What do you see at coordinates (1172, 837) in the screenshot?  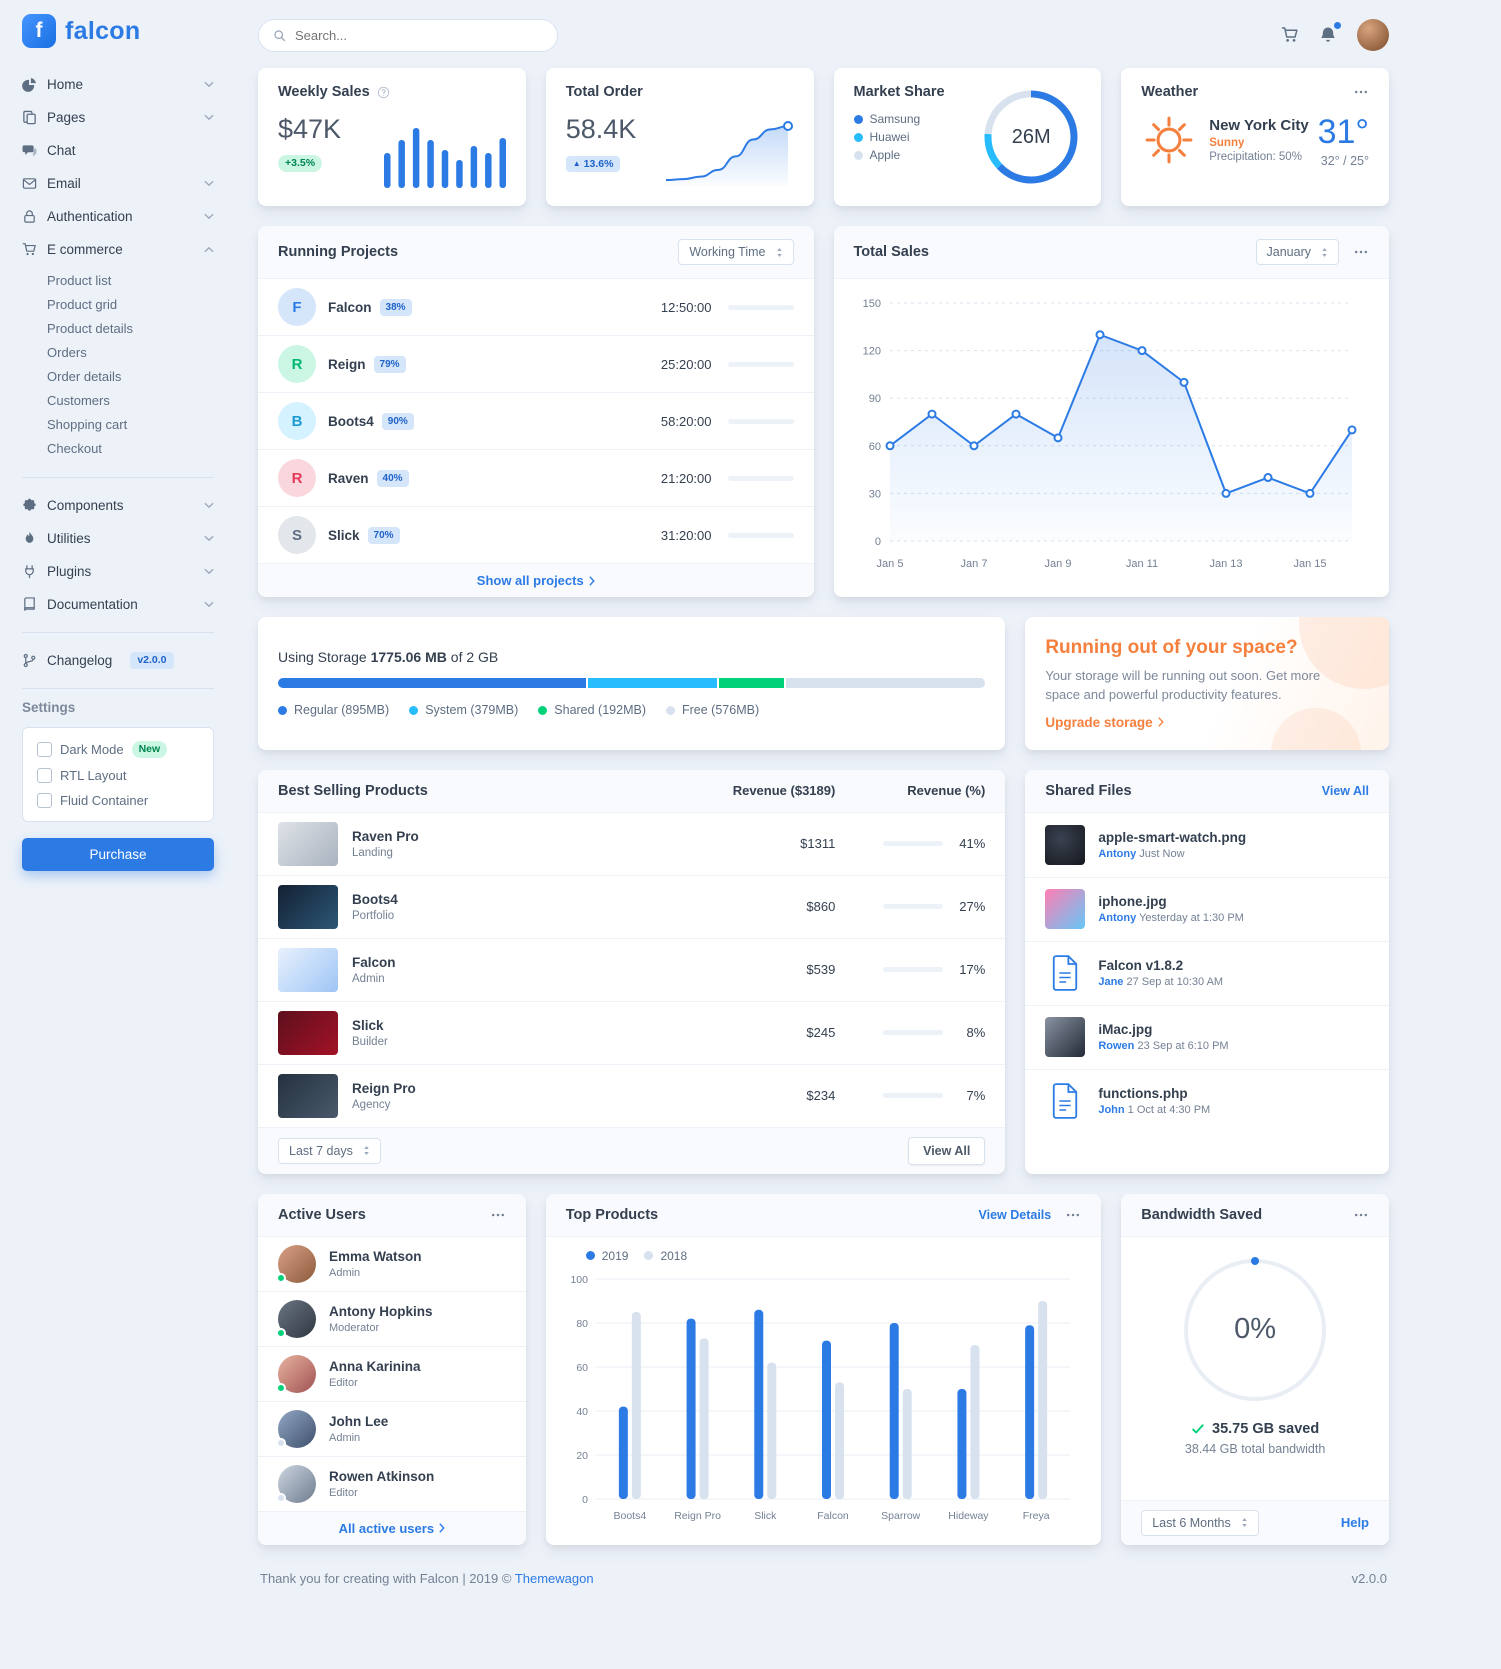 I see `file-name: apple-smart-watch.png` at bounding box center [1172, 837].